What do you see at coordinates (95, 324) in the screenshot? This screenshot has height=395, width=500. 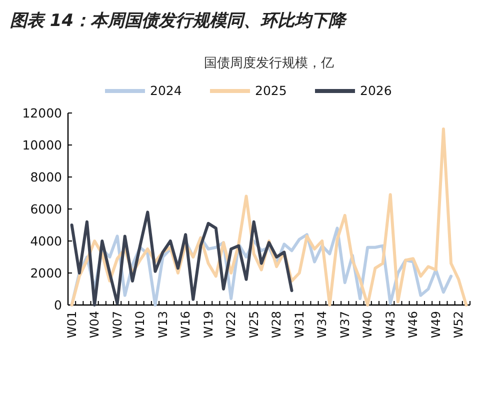 I see `x-tick-label: W04` at bounding box center [95, 324].